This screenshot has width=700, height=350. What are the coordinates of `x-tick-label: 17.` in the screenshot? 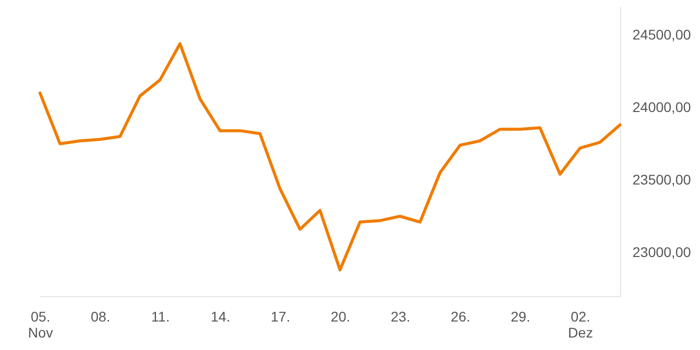 It's located at (280, 316).